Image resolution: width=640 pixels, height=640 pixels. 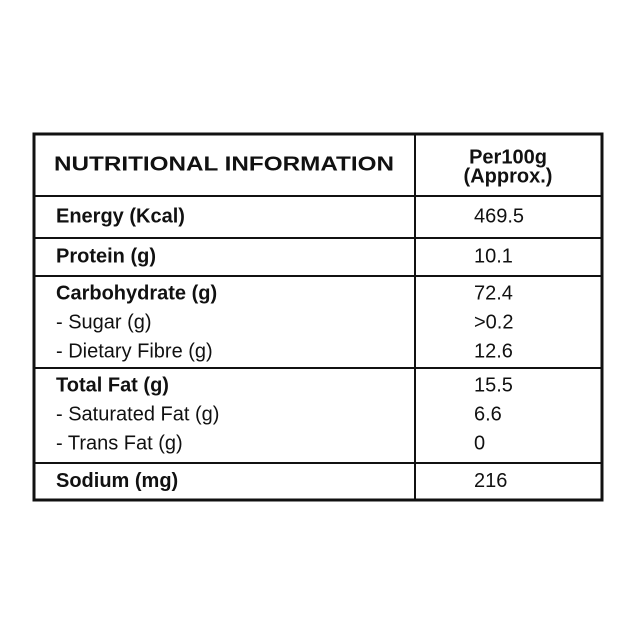 I want to click on row-value: 72.4, so click(x=493, y=293).